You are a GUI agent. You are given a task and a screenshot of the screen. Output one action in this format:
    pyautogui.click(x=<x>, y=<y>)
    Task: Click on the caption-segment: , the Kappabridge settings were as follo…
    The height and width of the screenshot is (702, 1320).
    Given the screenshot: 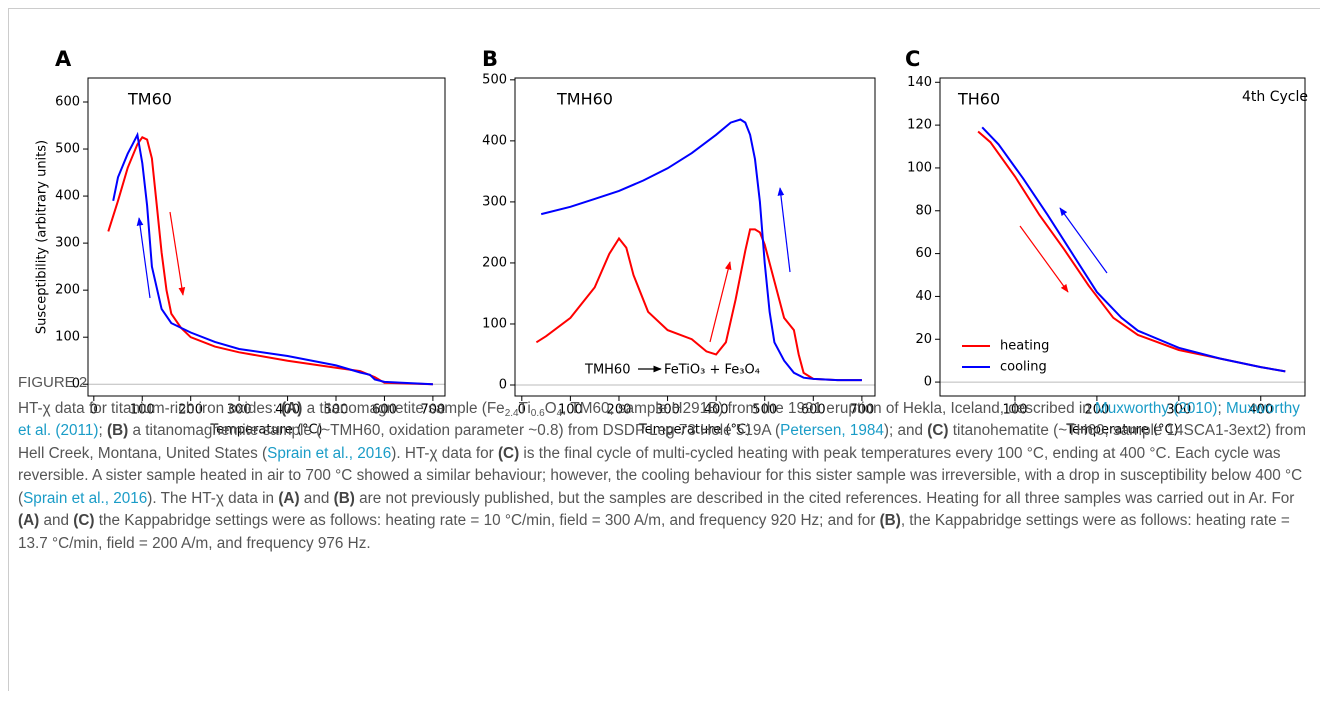 What is the action you would take?
    pyautogui.click(x=654, y=532)
    